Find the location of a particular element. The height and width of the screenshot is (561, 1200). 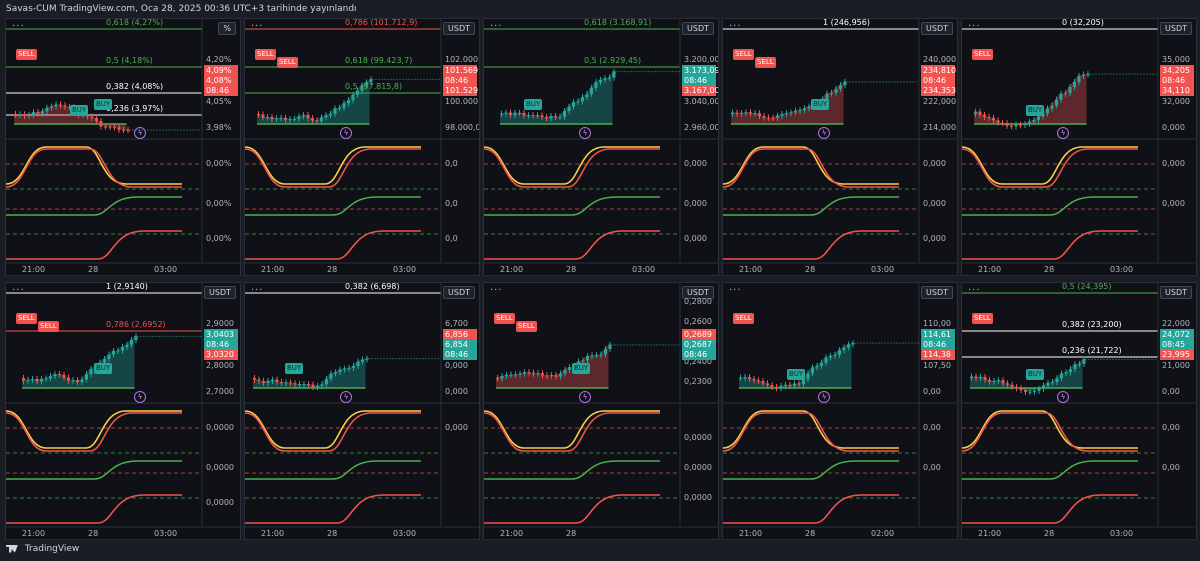

price-axis-label: 0,2300 is located at coordinates (698, 381).